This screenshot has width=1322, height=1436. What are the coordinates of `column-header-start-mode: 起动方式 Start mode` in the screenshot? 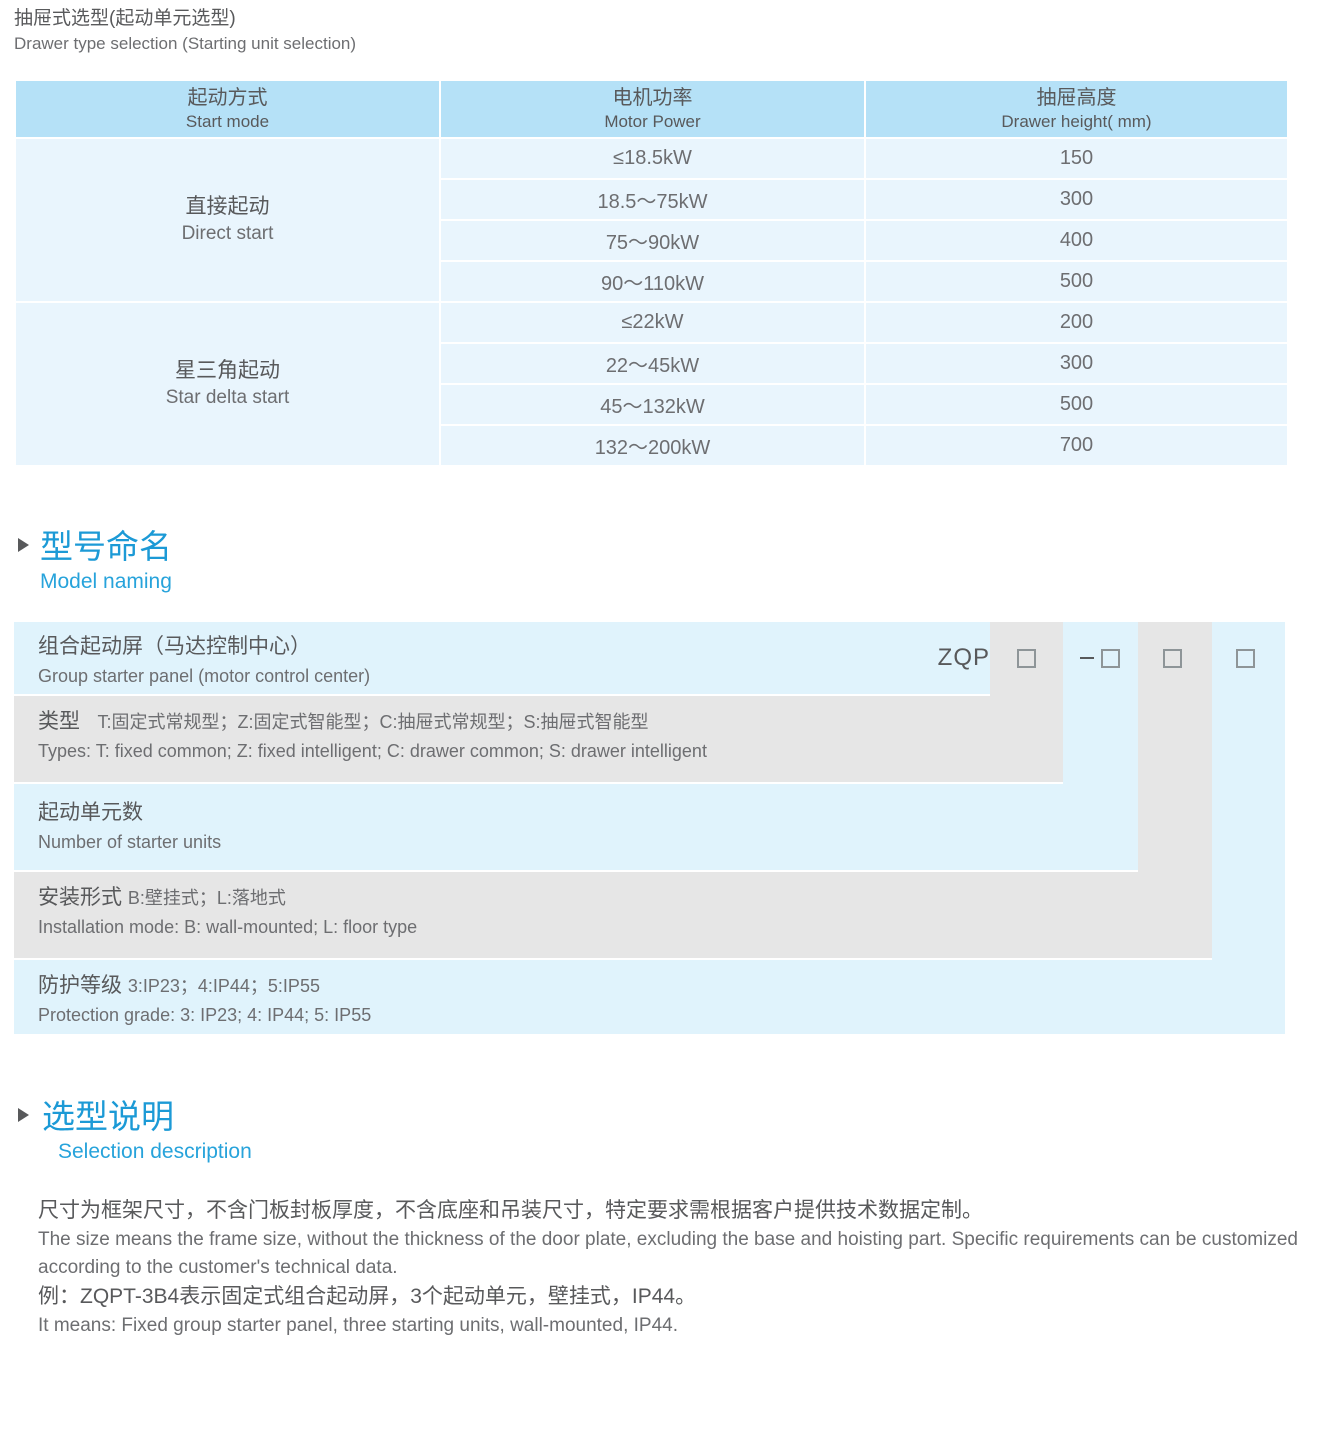 It's located at (227, 109).